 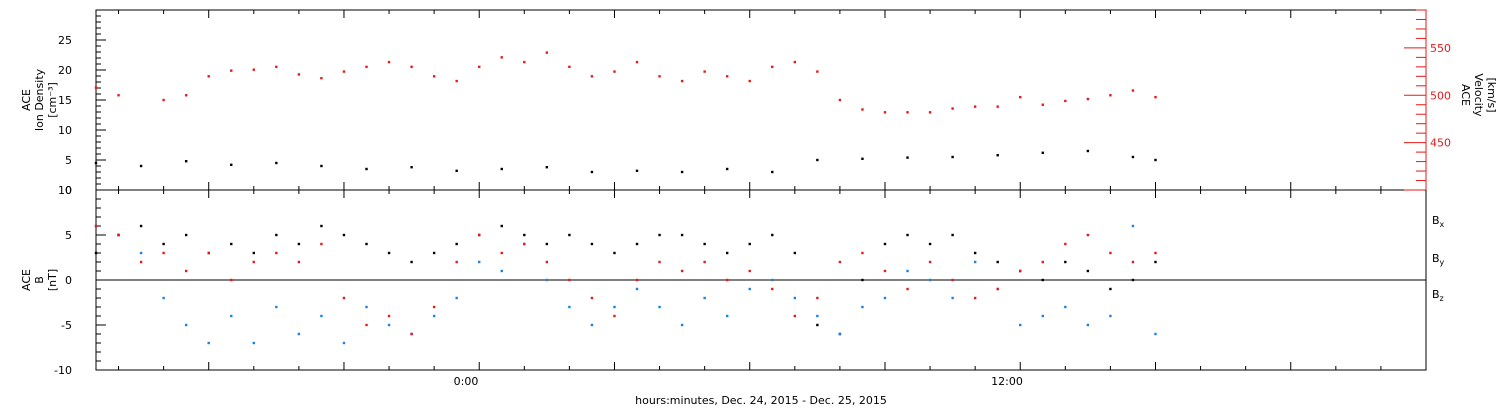 What do you see at coordinates (1438, 259) in the screenshot?
I see `legend-by: By` at bounding box center [1438, 259].